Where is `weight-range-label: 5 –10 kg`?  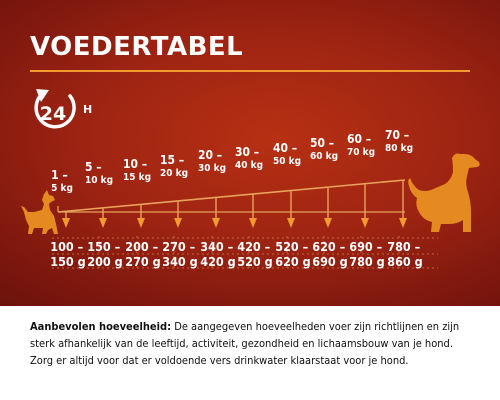 weight-range-label: 5 –10 kg is located at coordinates (99, 174).